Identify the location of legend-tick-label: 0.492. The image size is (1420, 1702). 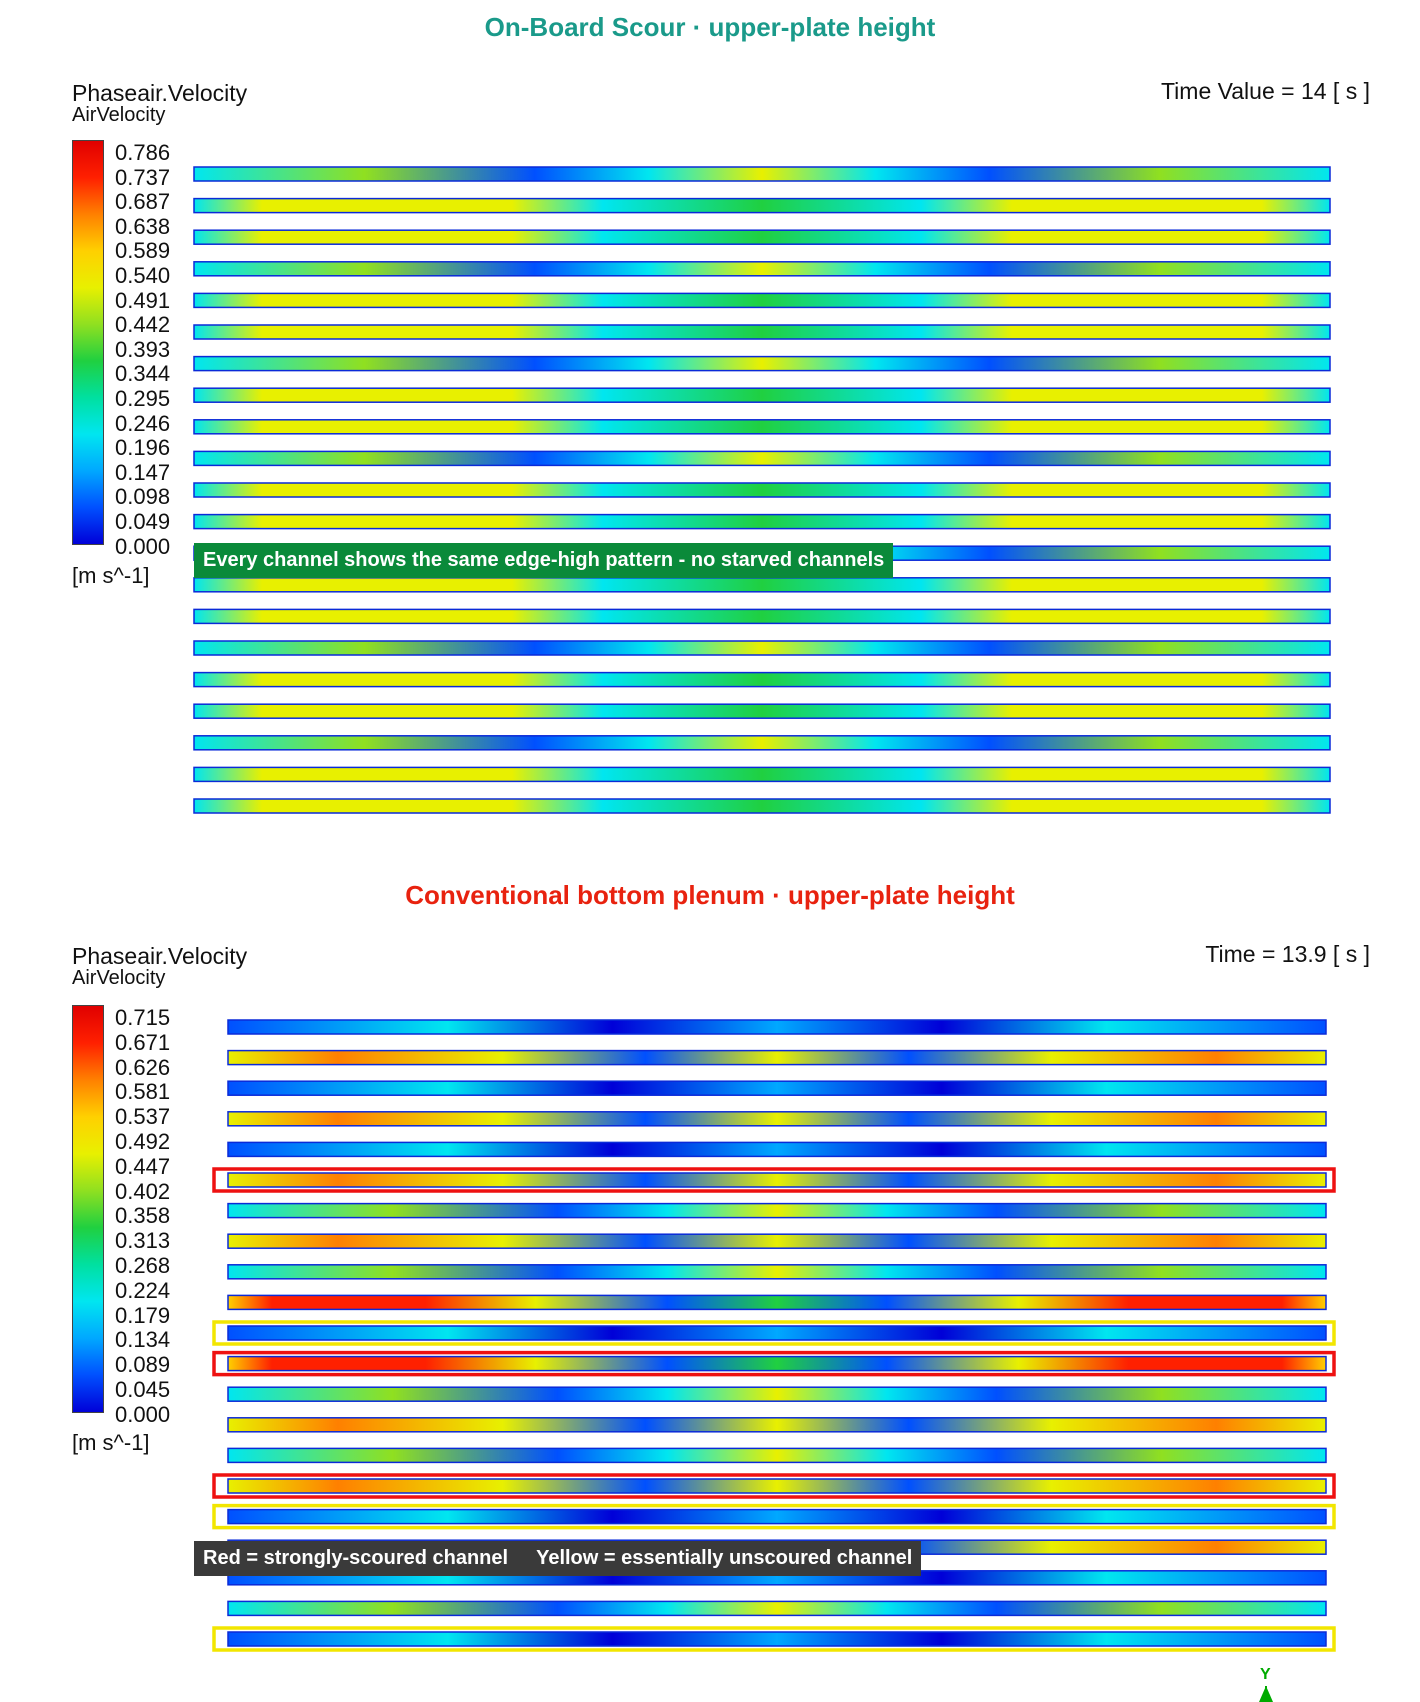
(143, 1141).